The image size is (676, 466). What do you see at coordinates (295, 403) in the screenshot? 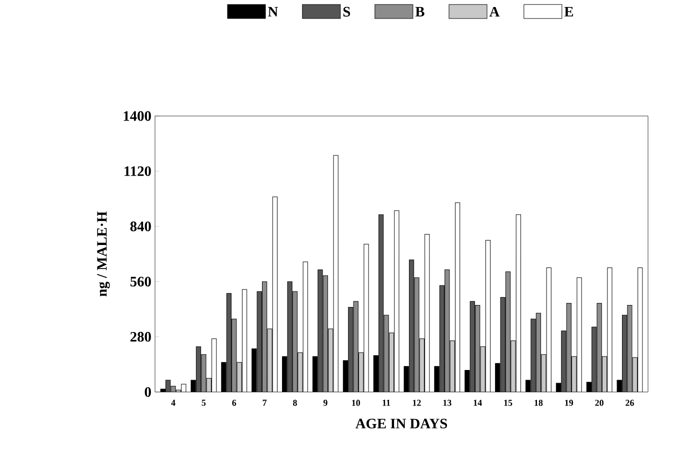
I see `x-tick-label: 8` at bounding box center [295, 403].